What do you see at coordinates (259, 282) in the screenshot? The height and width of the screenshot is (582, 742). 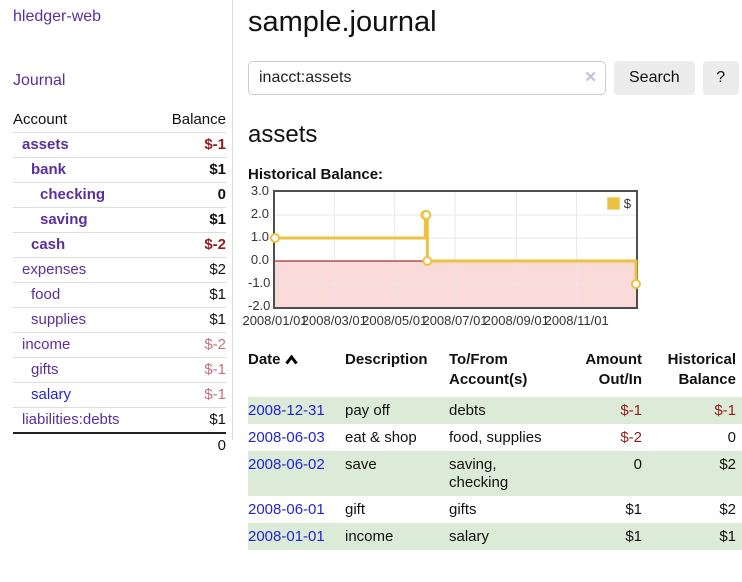 I see `y-axis-tick-label: -1.0` at bounding box center [259, 282].